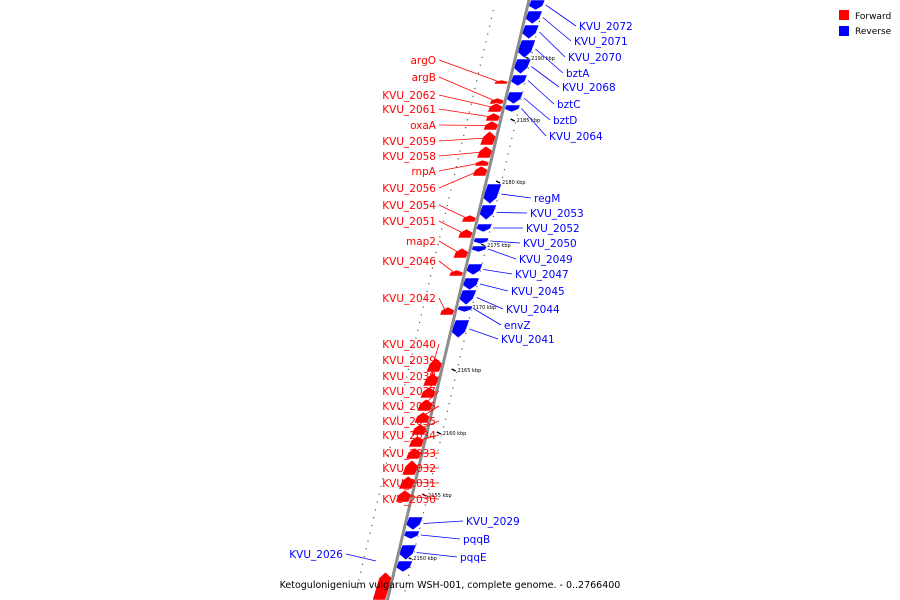  I want to click on gene-label-kvu-2041: KVU_2041, so click(528, 340).